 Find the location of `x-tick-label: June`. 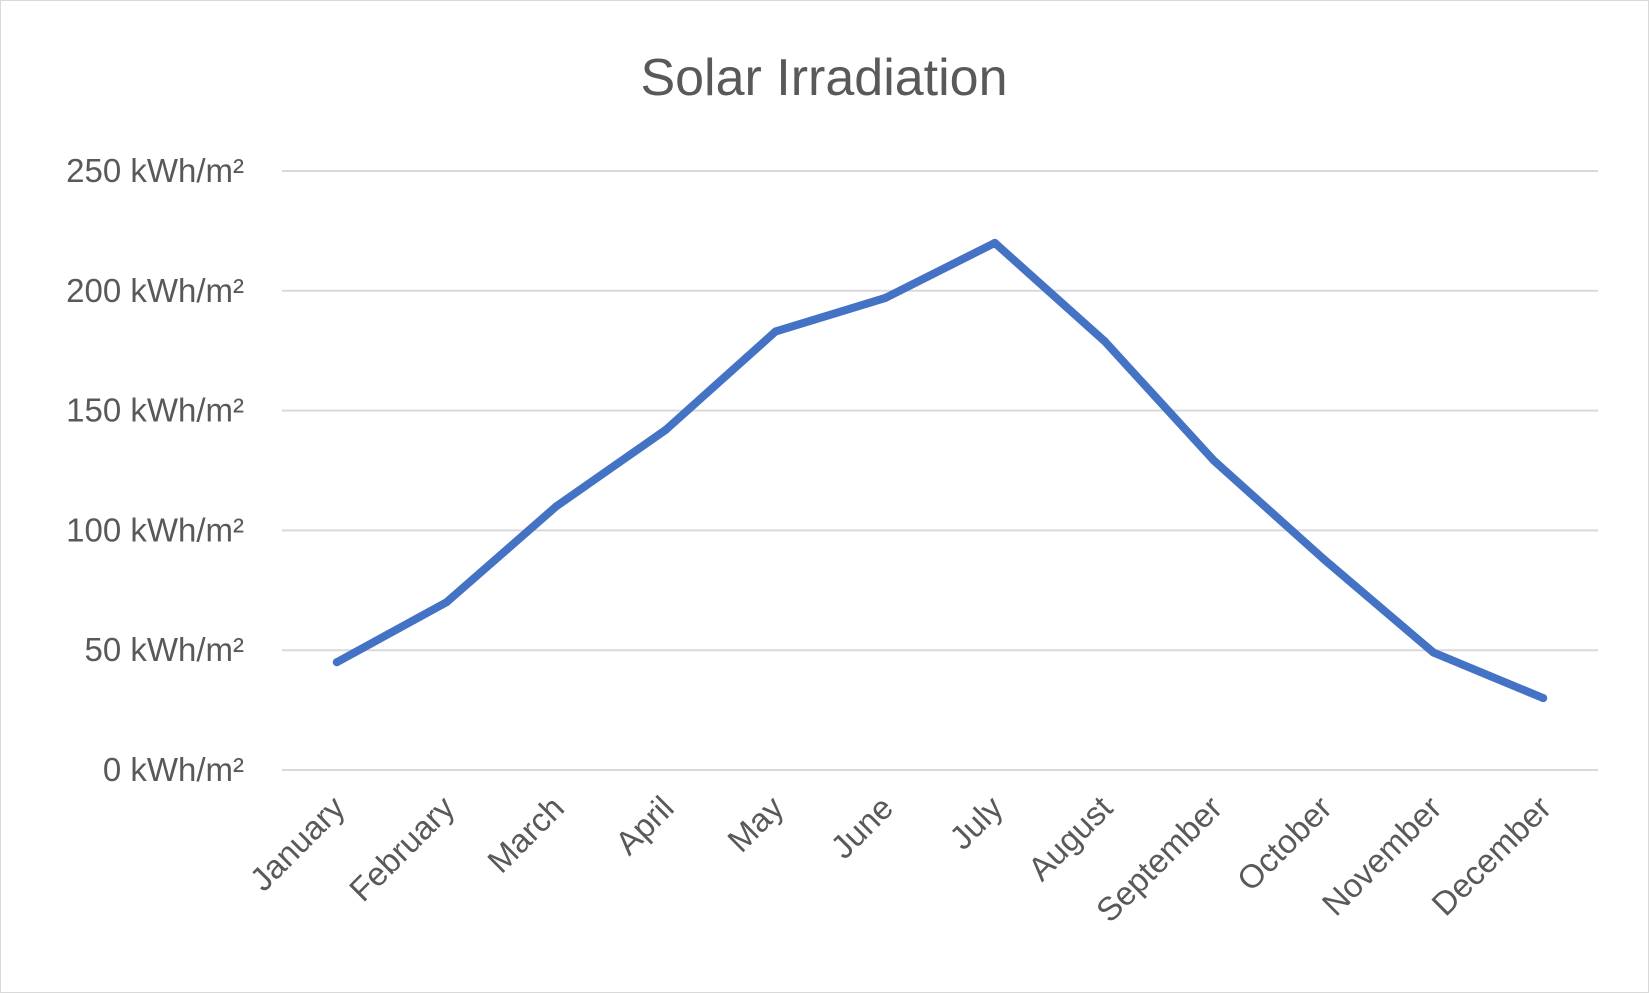

x-tick-label: June is located at coordinates (861, 827).